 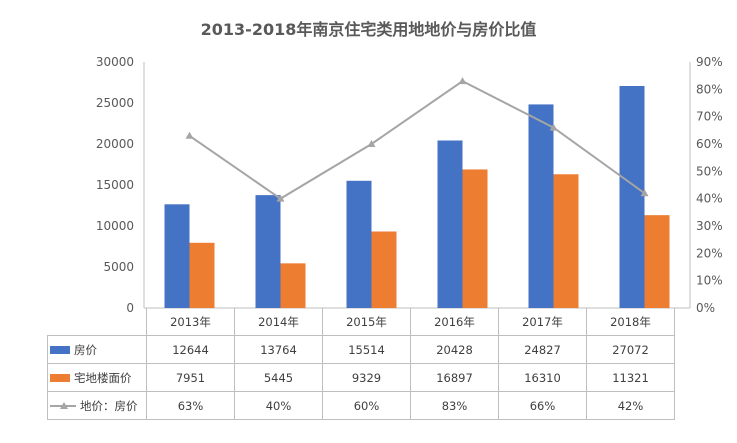 I want to click on series-label: 房价, so click(x=97, y=349).